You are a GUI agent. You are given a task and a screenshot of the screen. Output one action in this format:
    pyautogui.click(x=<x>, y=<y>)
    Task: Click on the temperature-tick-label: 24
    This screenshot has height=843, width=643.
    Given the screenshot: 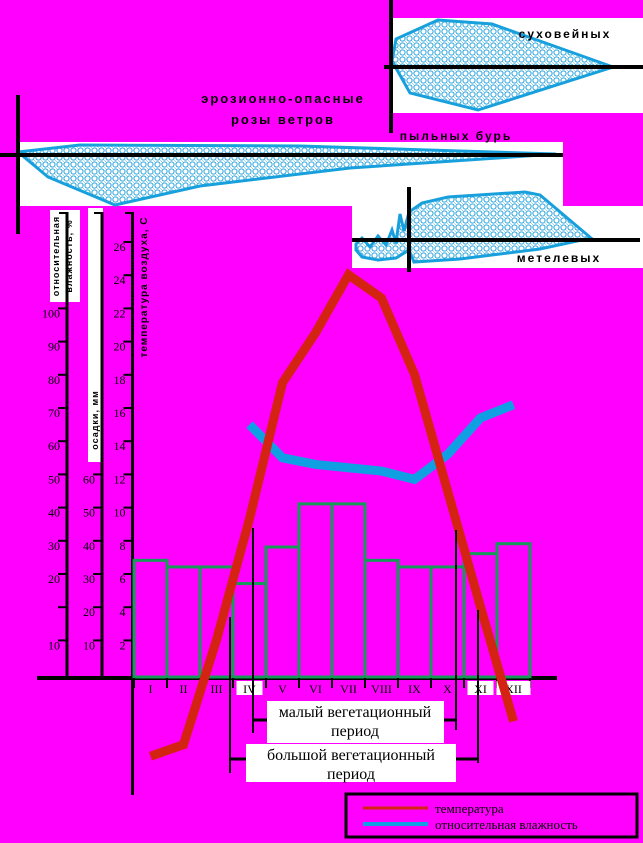 What is the action you would take?
    pyautogui.click(x=120, y=280)
    